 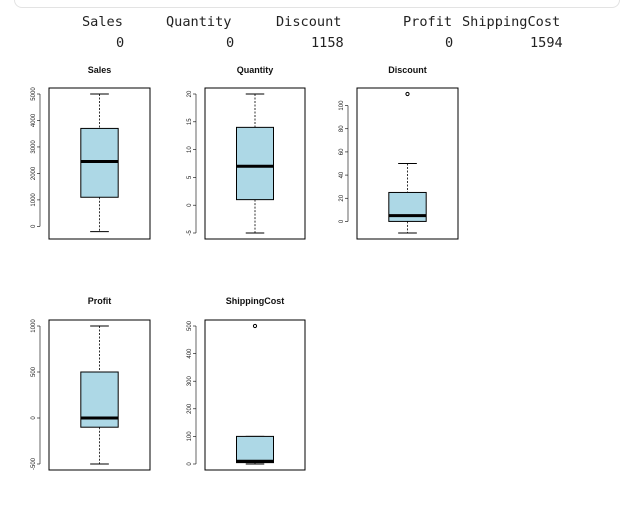 I want to click on value-shippingcost: 1594, so click(x=546, y=43).